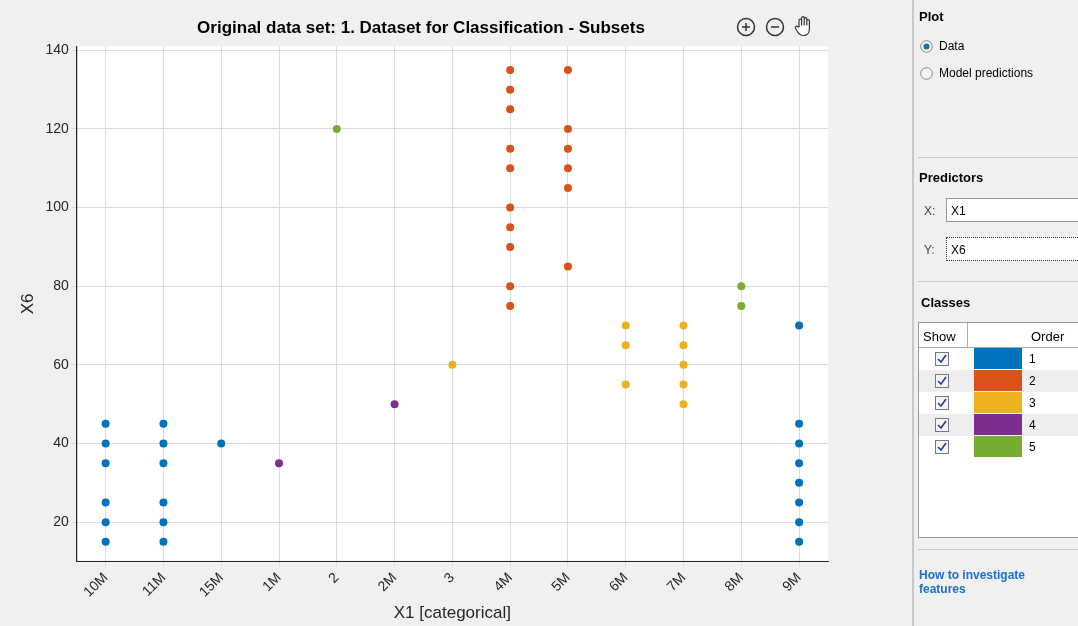 This screenshot has width=1078, height=626. Describe the element at coordinates (271, 581) in the screenshot. I see `x-tick-label: 1M` at that location.